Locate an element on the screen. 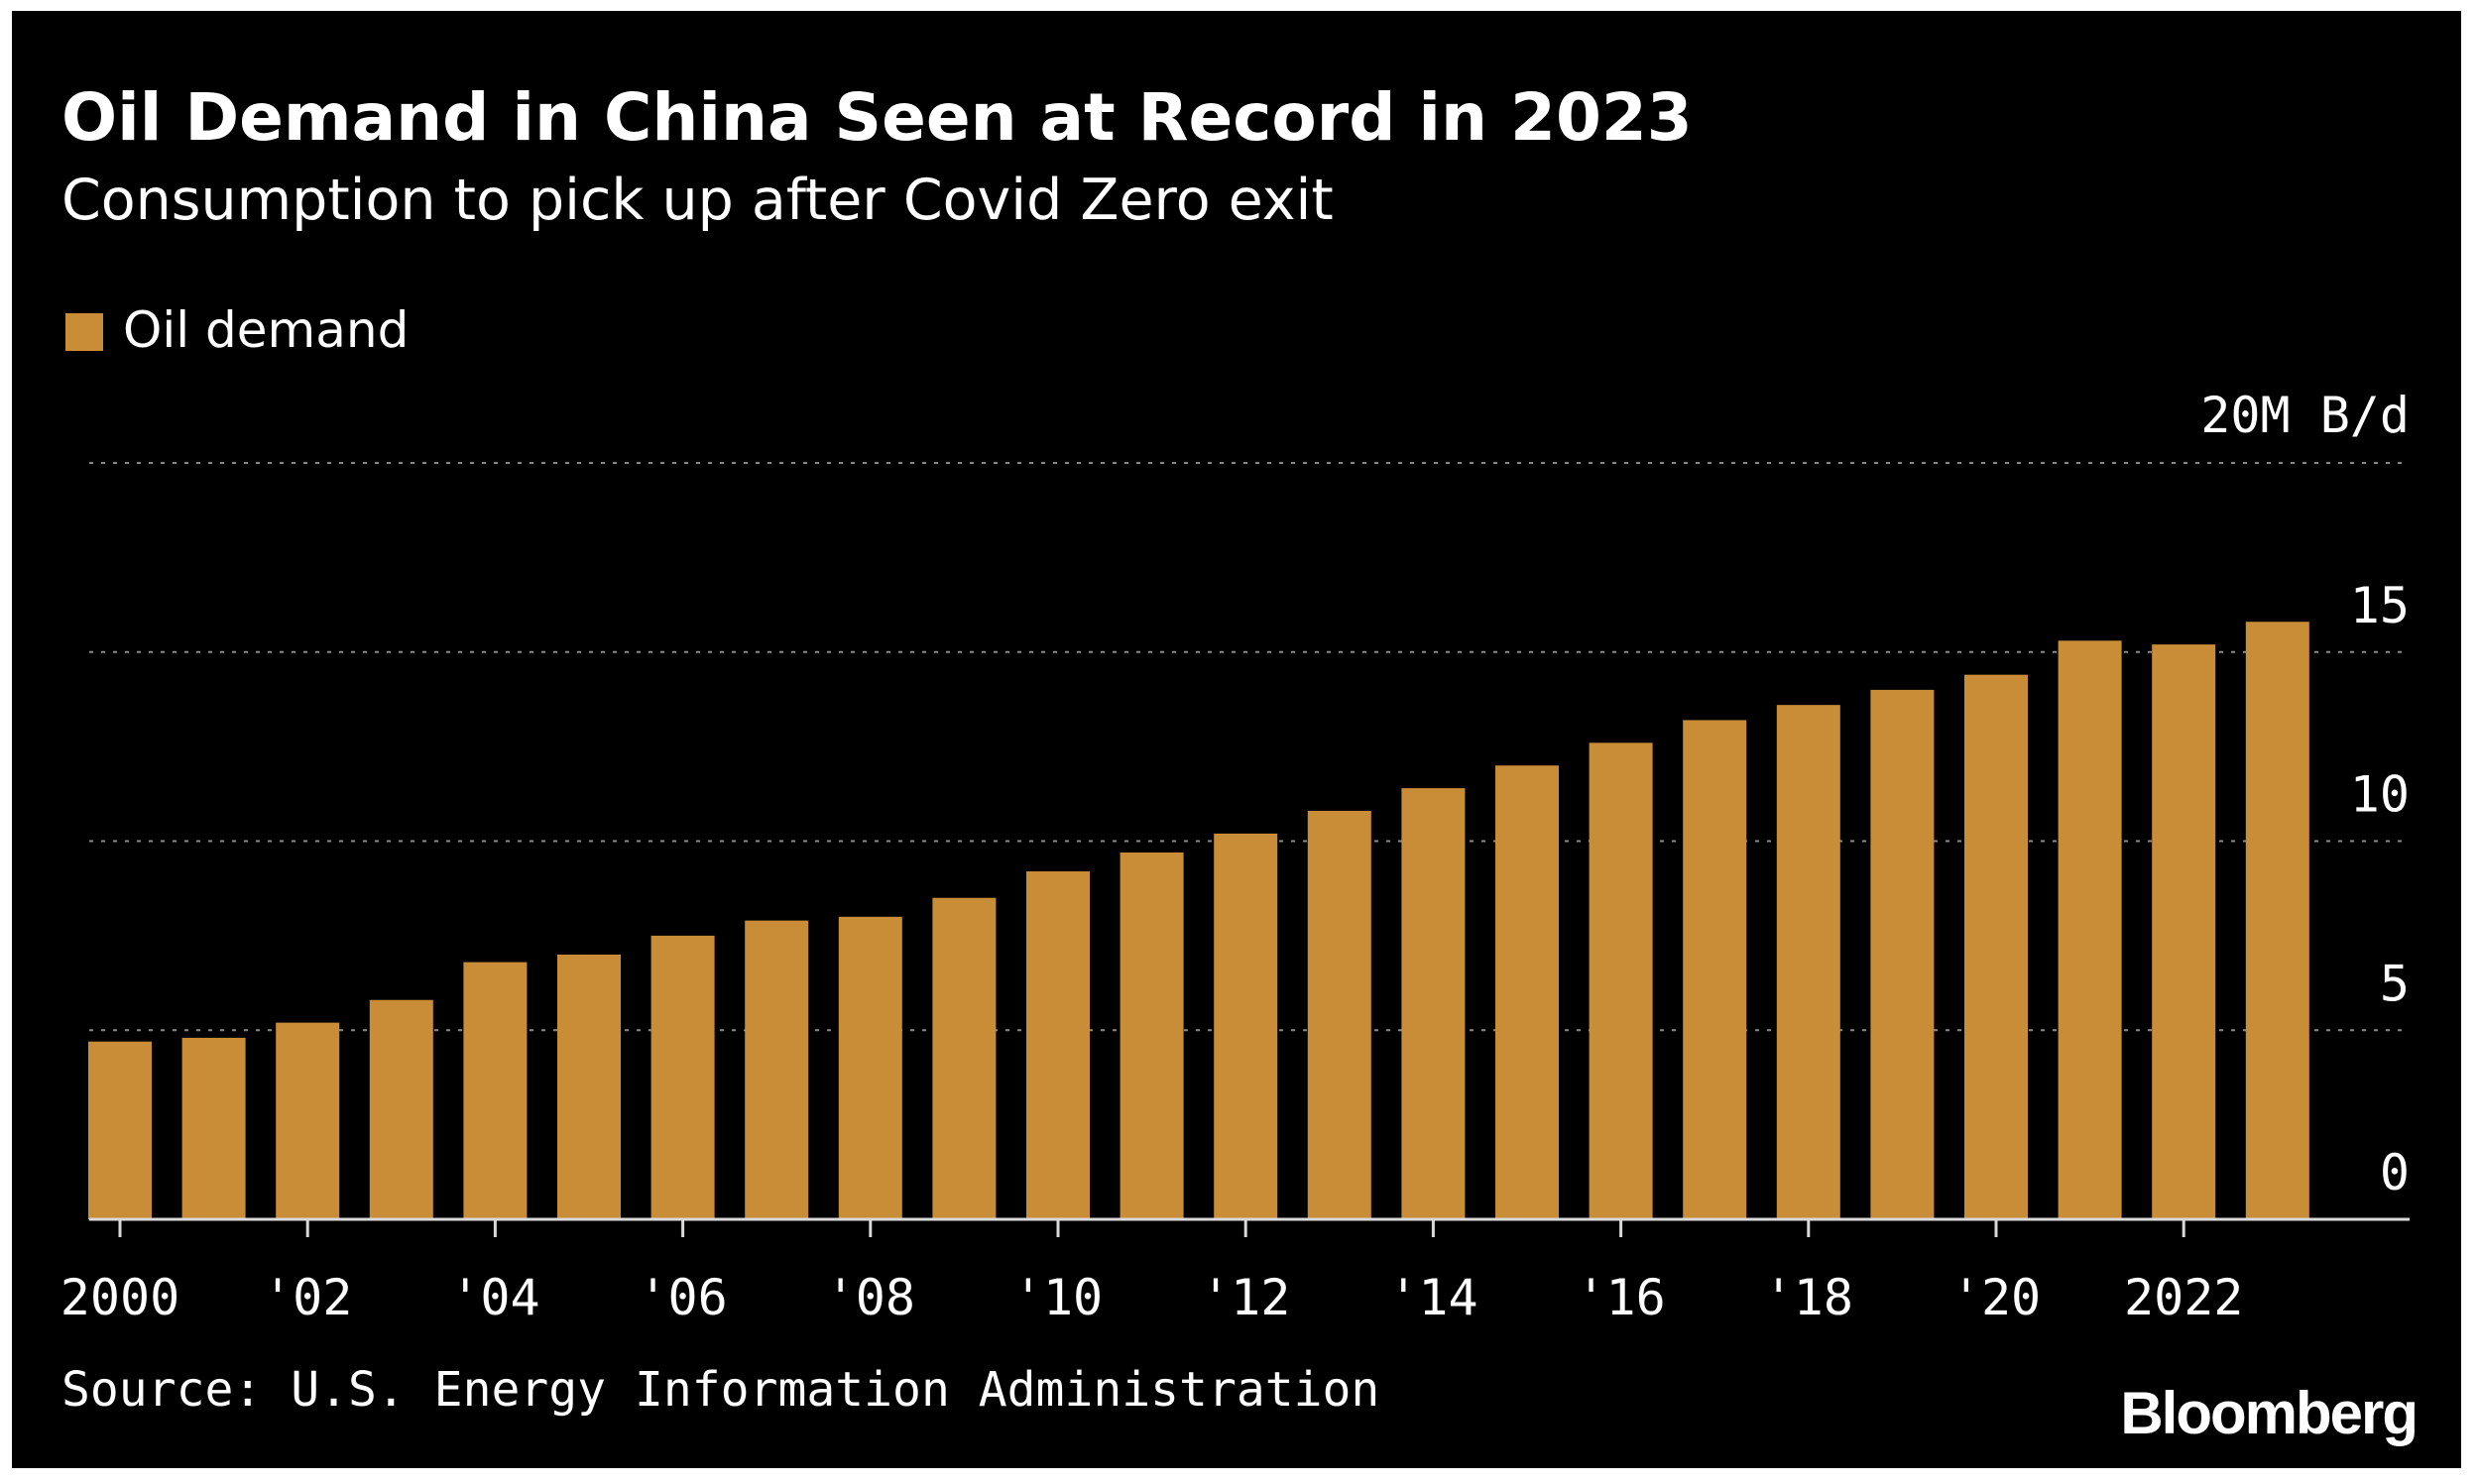 This screenshot has height=1484, width=2479. bar-2000 is located at coordinates (120, 1130).